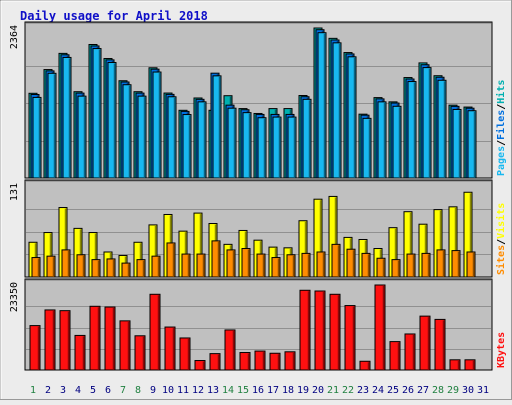 Image resolution: width=512 pixels, height=405 pixels. What do you see at coordinates (501, 92) in the screenshot?
I see `legend-part: Hits` at bounding box center [501, 92].